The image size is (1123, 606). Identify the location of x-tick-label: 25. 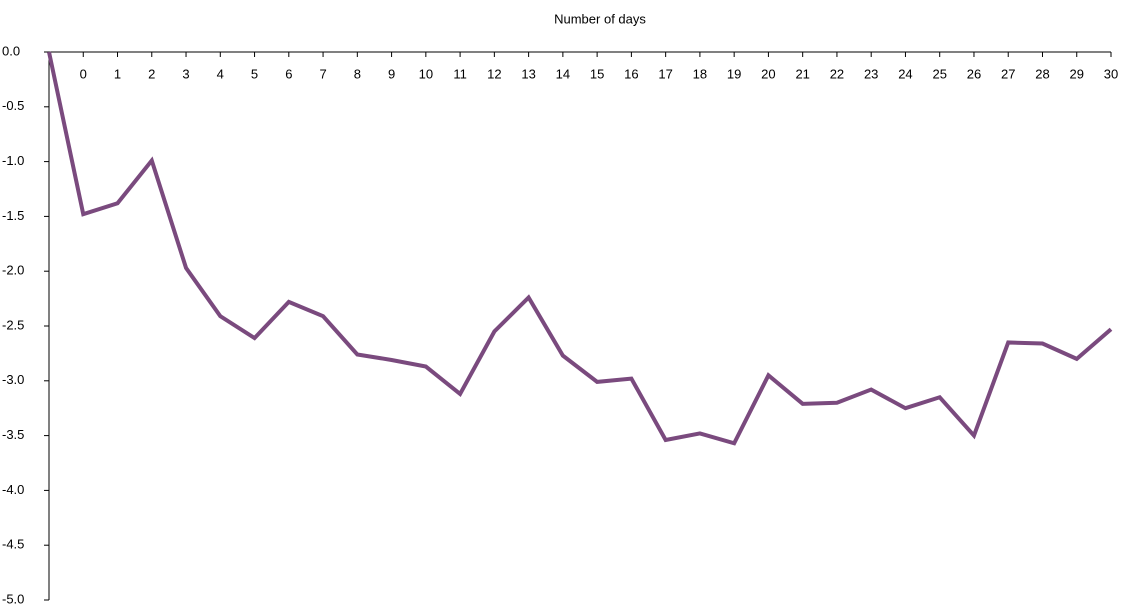
(939, 73).